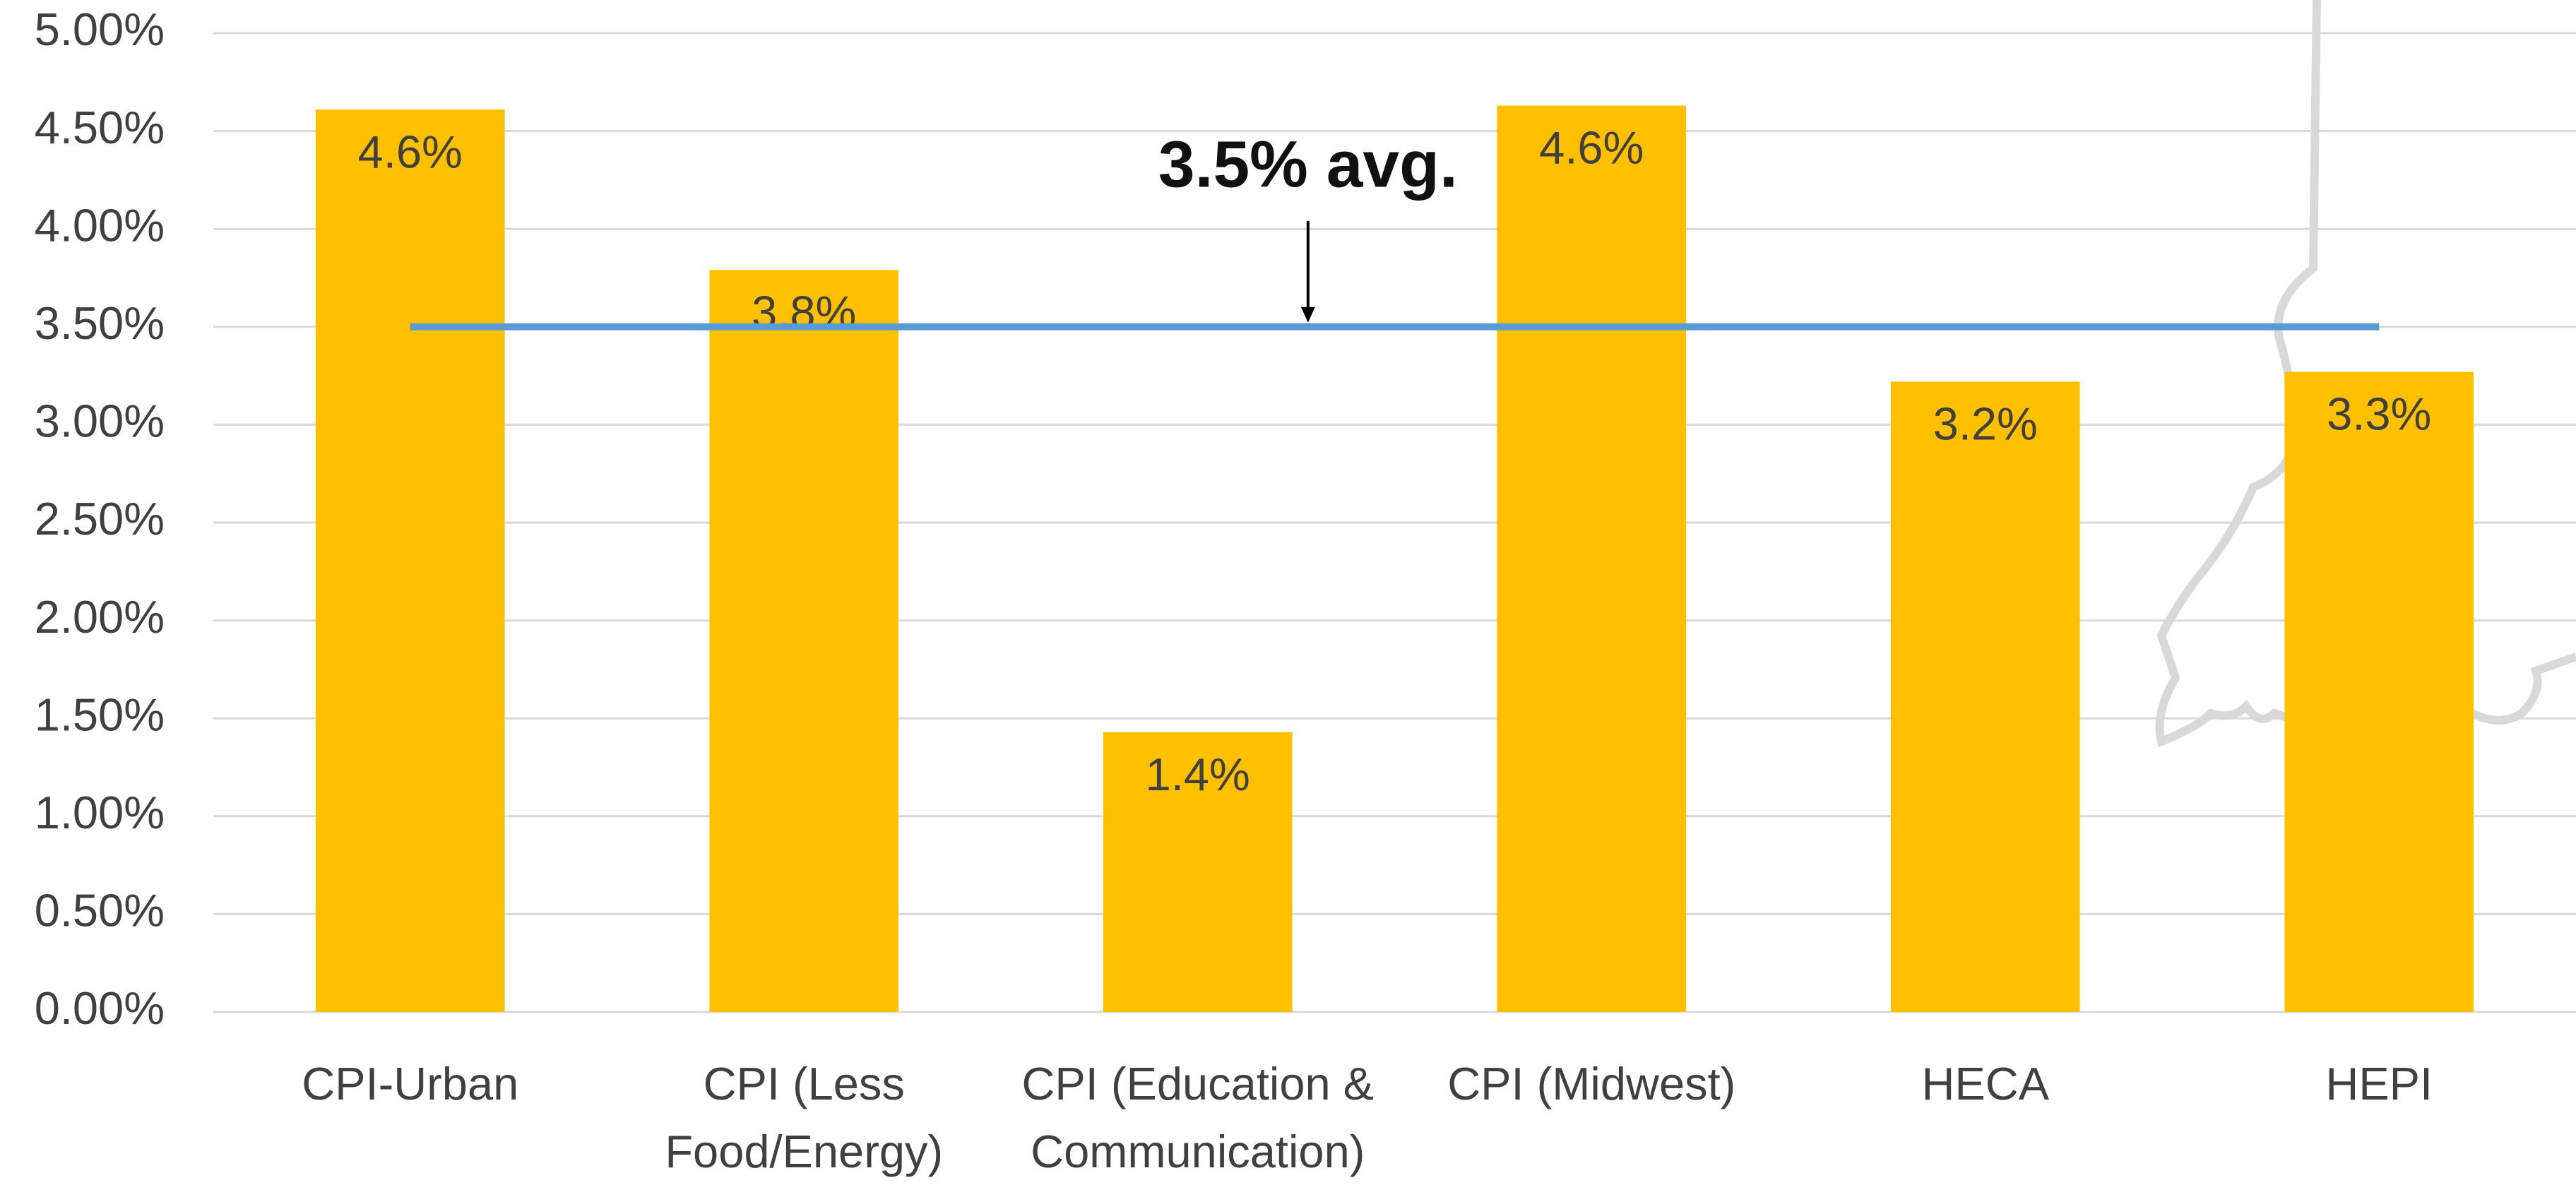 This screenshot has width=2576, height=1185. I want to click on x-tick-label: CPI (Less Food/Energy), so click(804, 1117).